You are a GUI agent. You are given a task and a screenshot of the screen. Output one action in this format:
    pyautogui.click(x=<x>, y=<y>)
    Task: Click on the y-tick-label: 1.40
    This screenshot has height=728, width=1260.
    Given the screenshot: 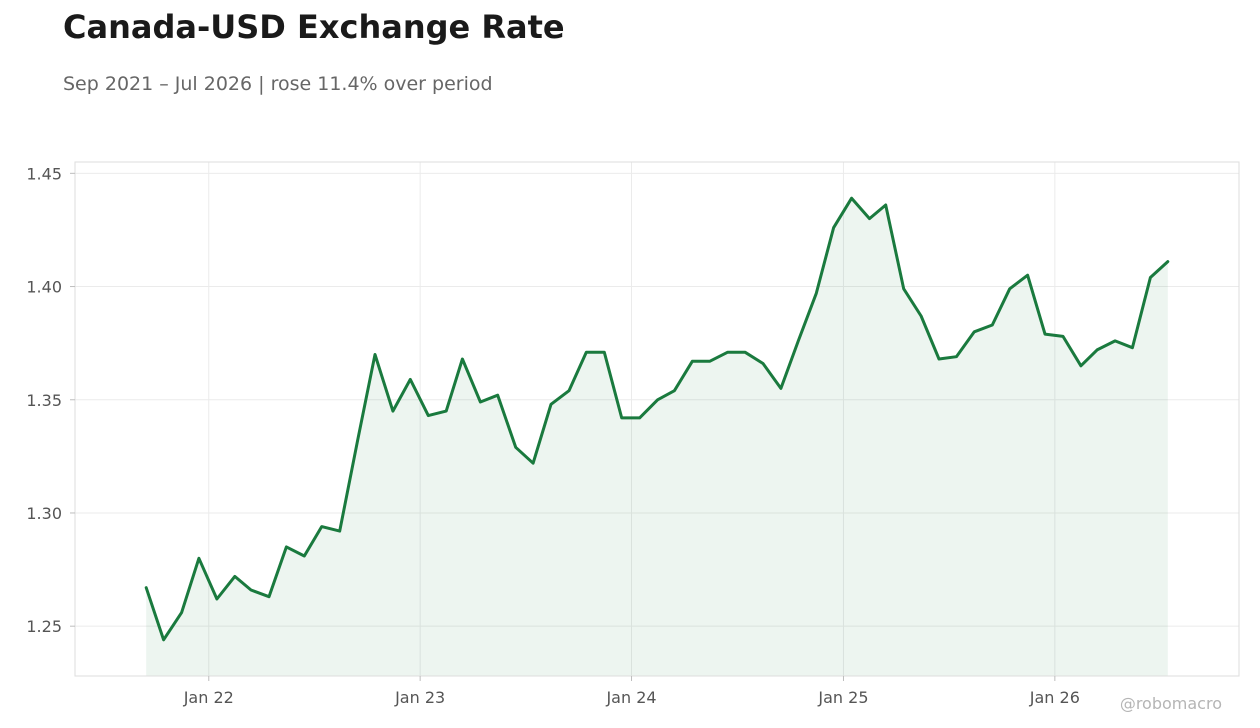 What is the action you would take?
    pyautogui.click(x=44, y=287)
    